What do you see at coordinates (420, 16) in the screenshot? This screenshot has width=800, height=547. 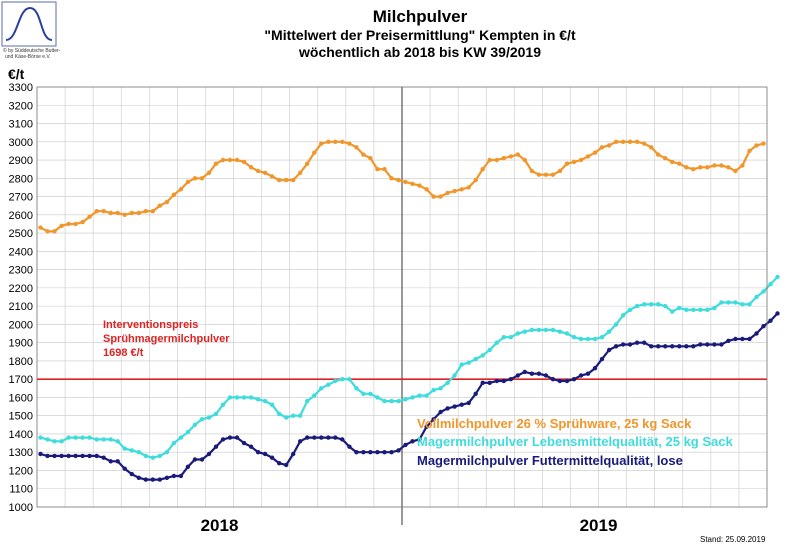 I see `chart-title: Milchpulver` at bounding box center [420, 16].